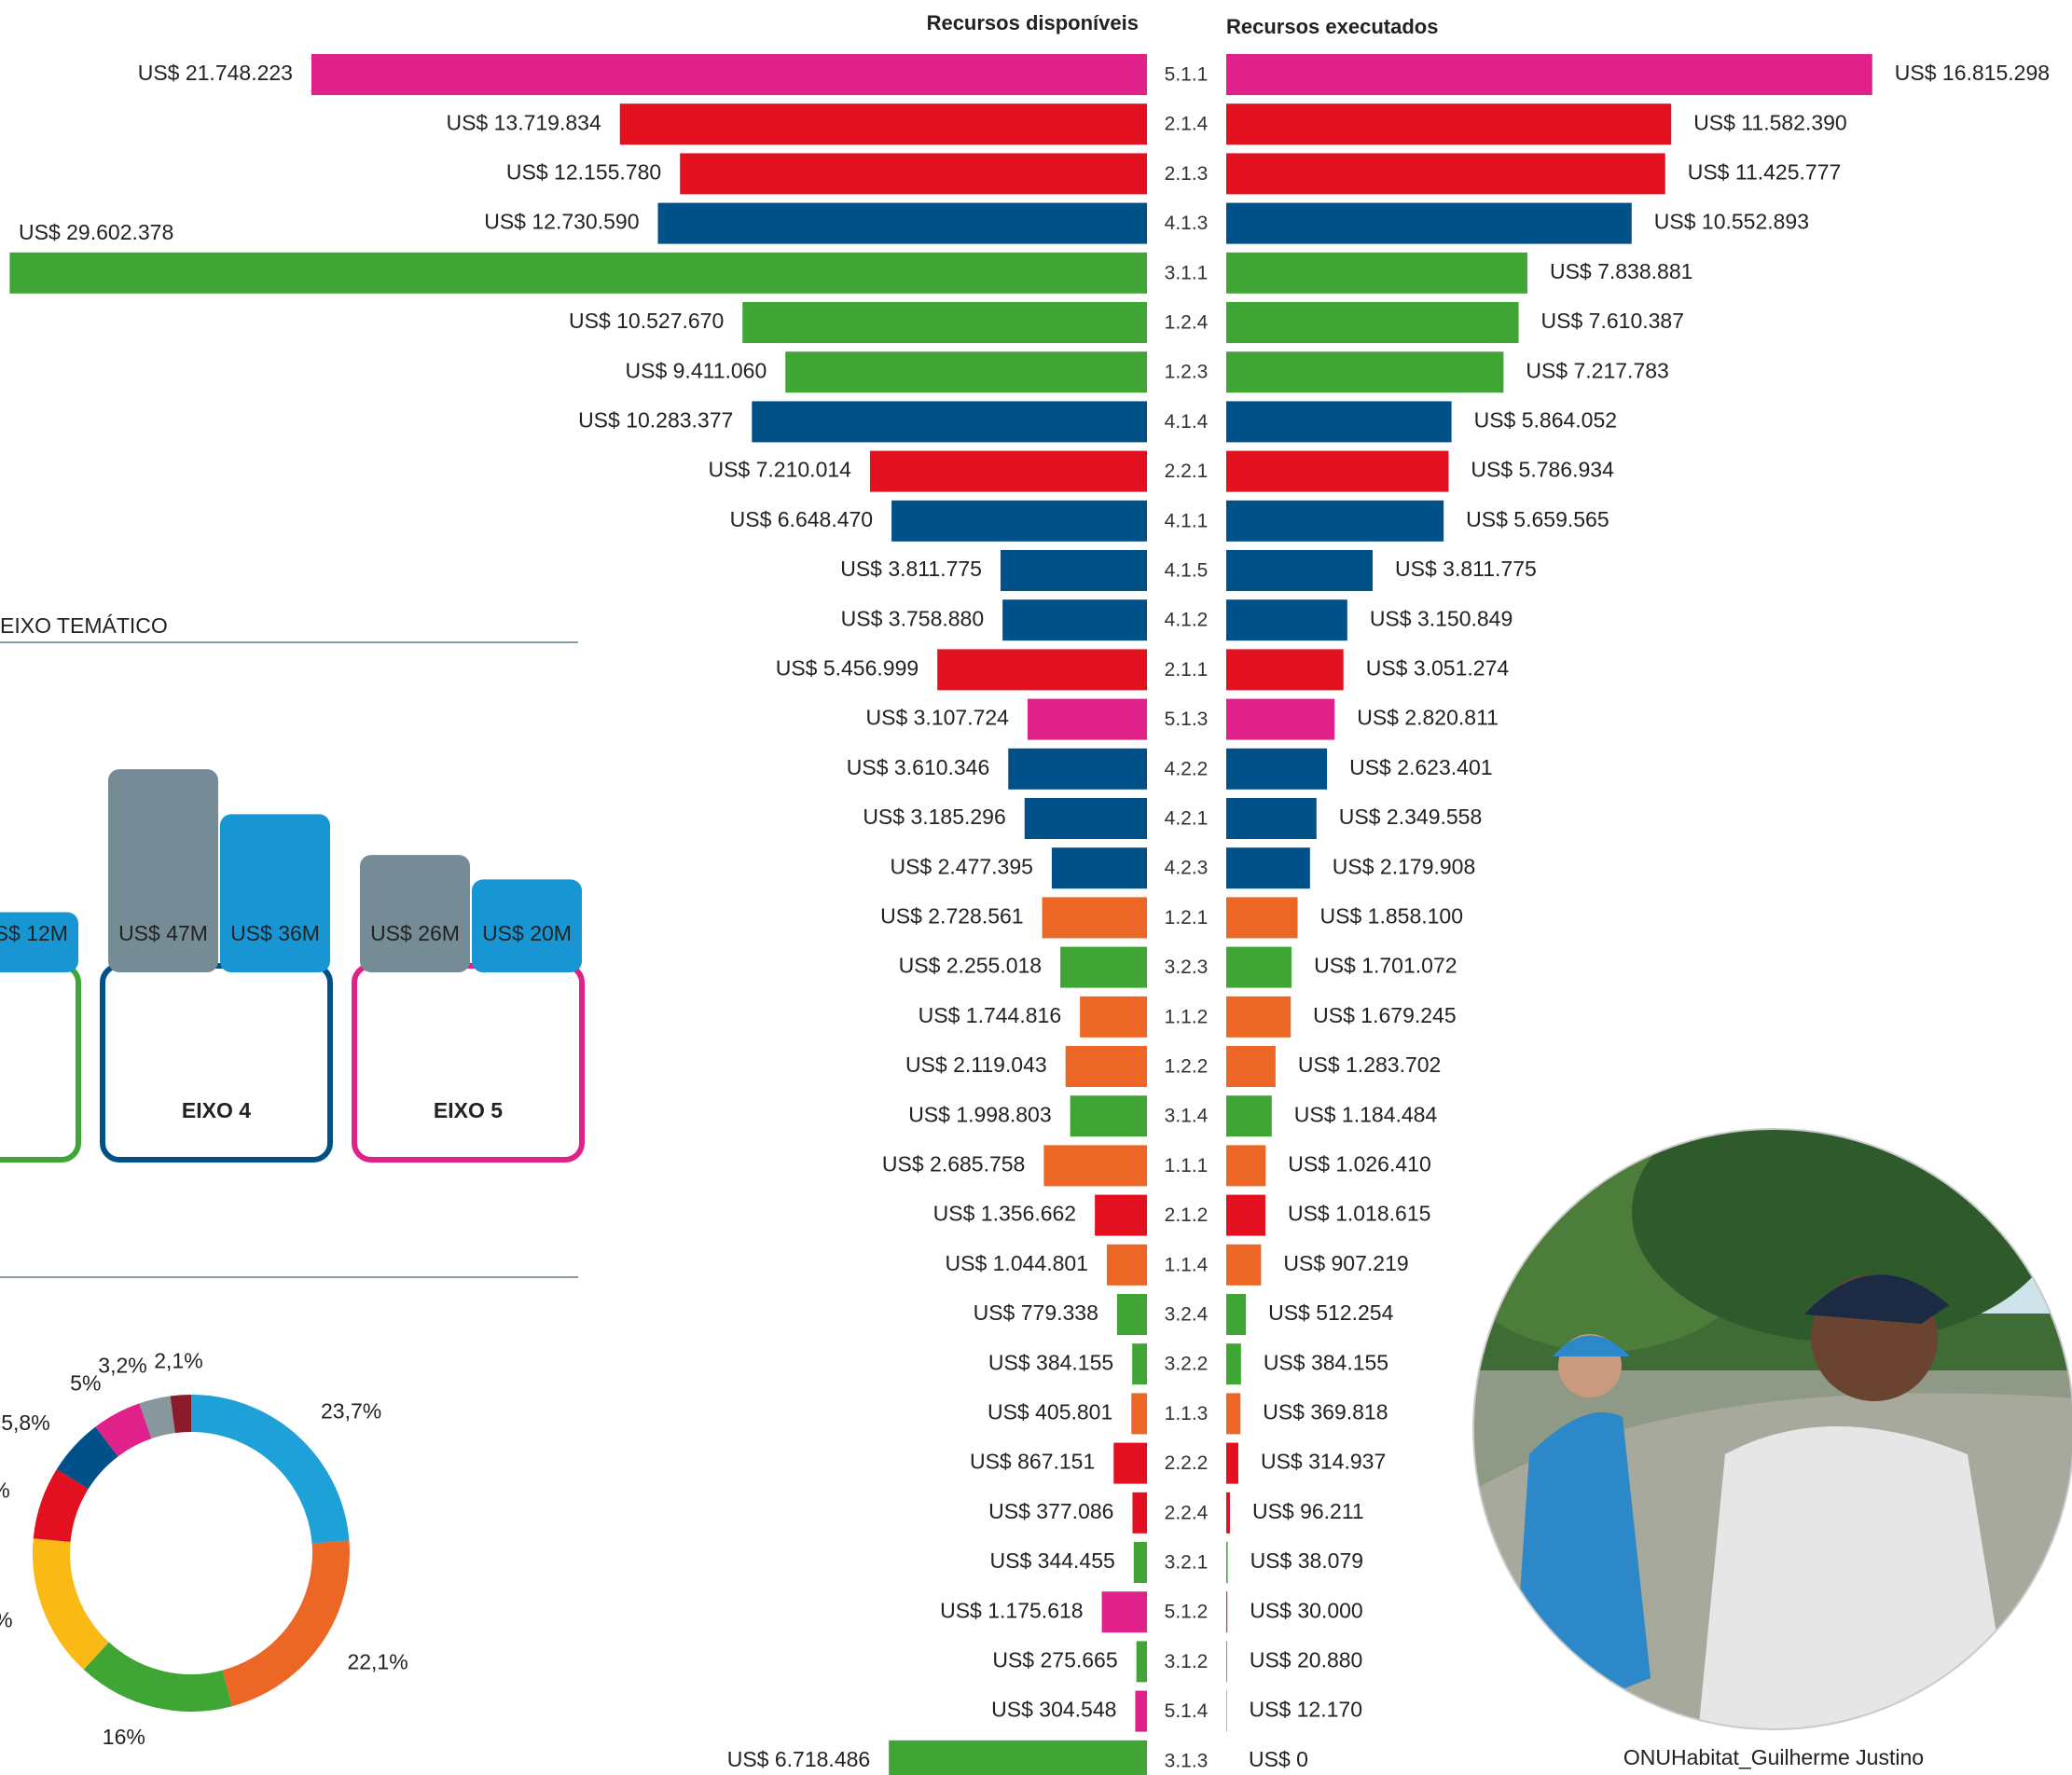  What do you see at coordinates (953, 1164) in the screenshot?
I see `value-label: US$ 2.685.758` at bounding box center [953, 1164].